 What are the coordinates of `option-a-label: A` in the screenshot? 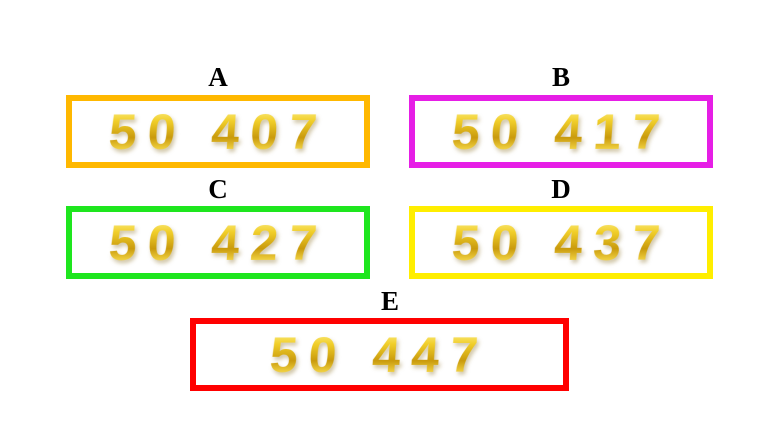 It's located at (218, 77).